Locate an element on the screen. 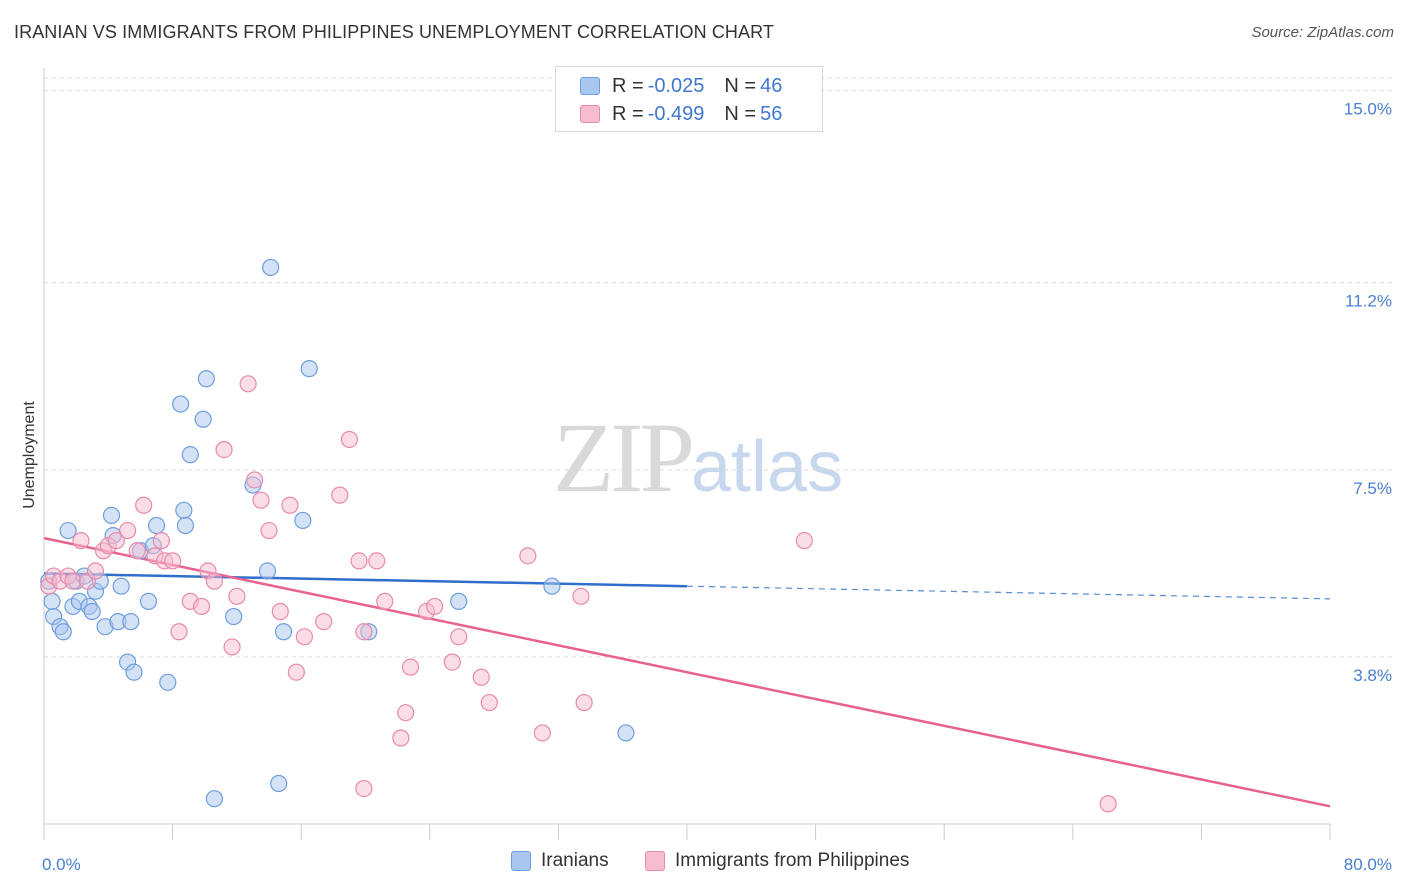 This screenshot has width=1406, height=892. bottom-legend-swatch-blue is located at coordinates (521, 861).